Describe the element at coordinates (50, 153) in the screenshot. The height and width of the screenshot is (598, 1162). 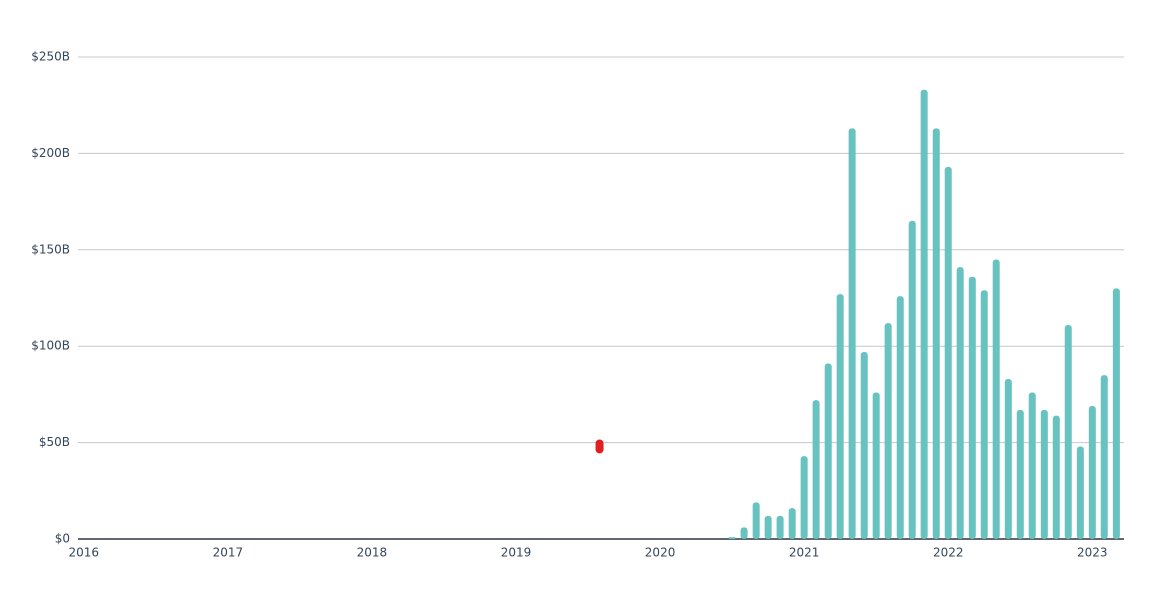
I see `y-tick-label: $200B` at that location.